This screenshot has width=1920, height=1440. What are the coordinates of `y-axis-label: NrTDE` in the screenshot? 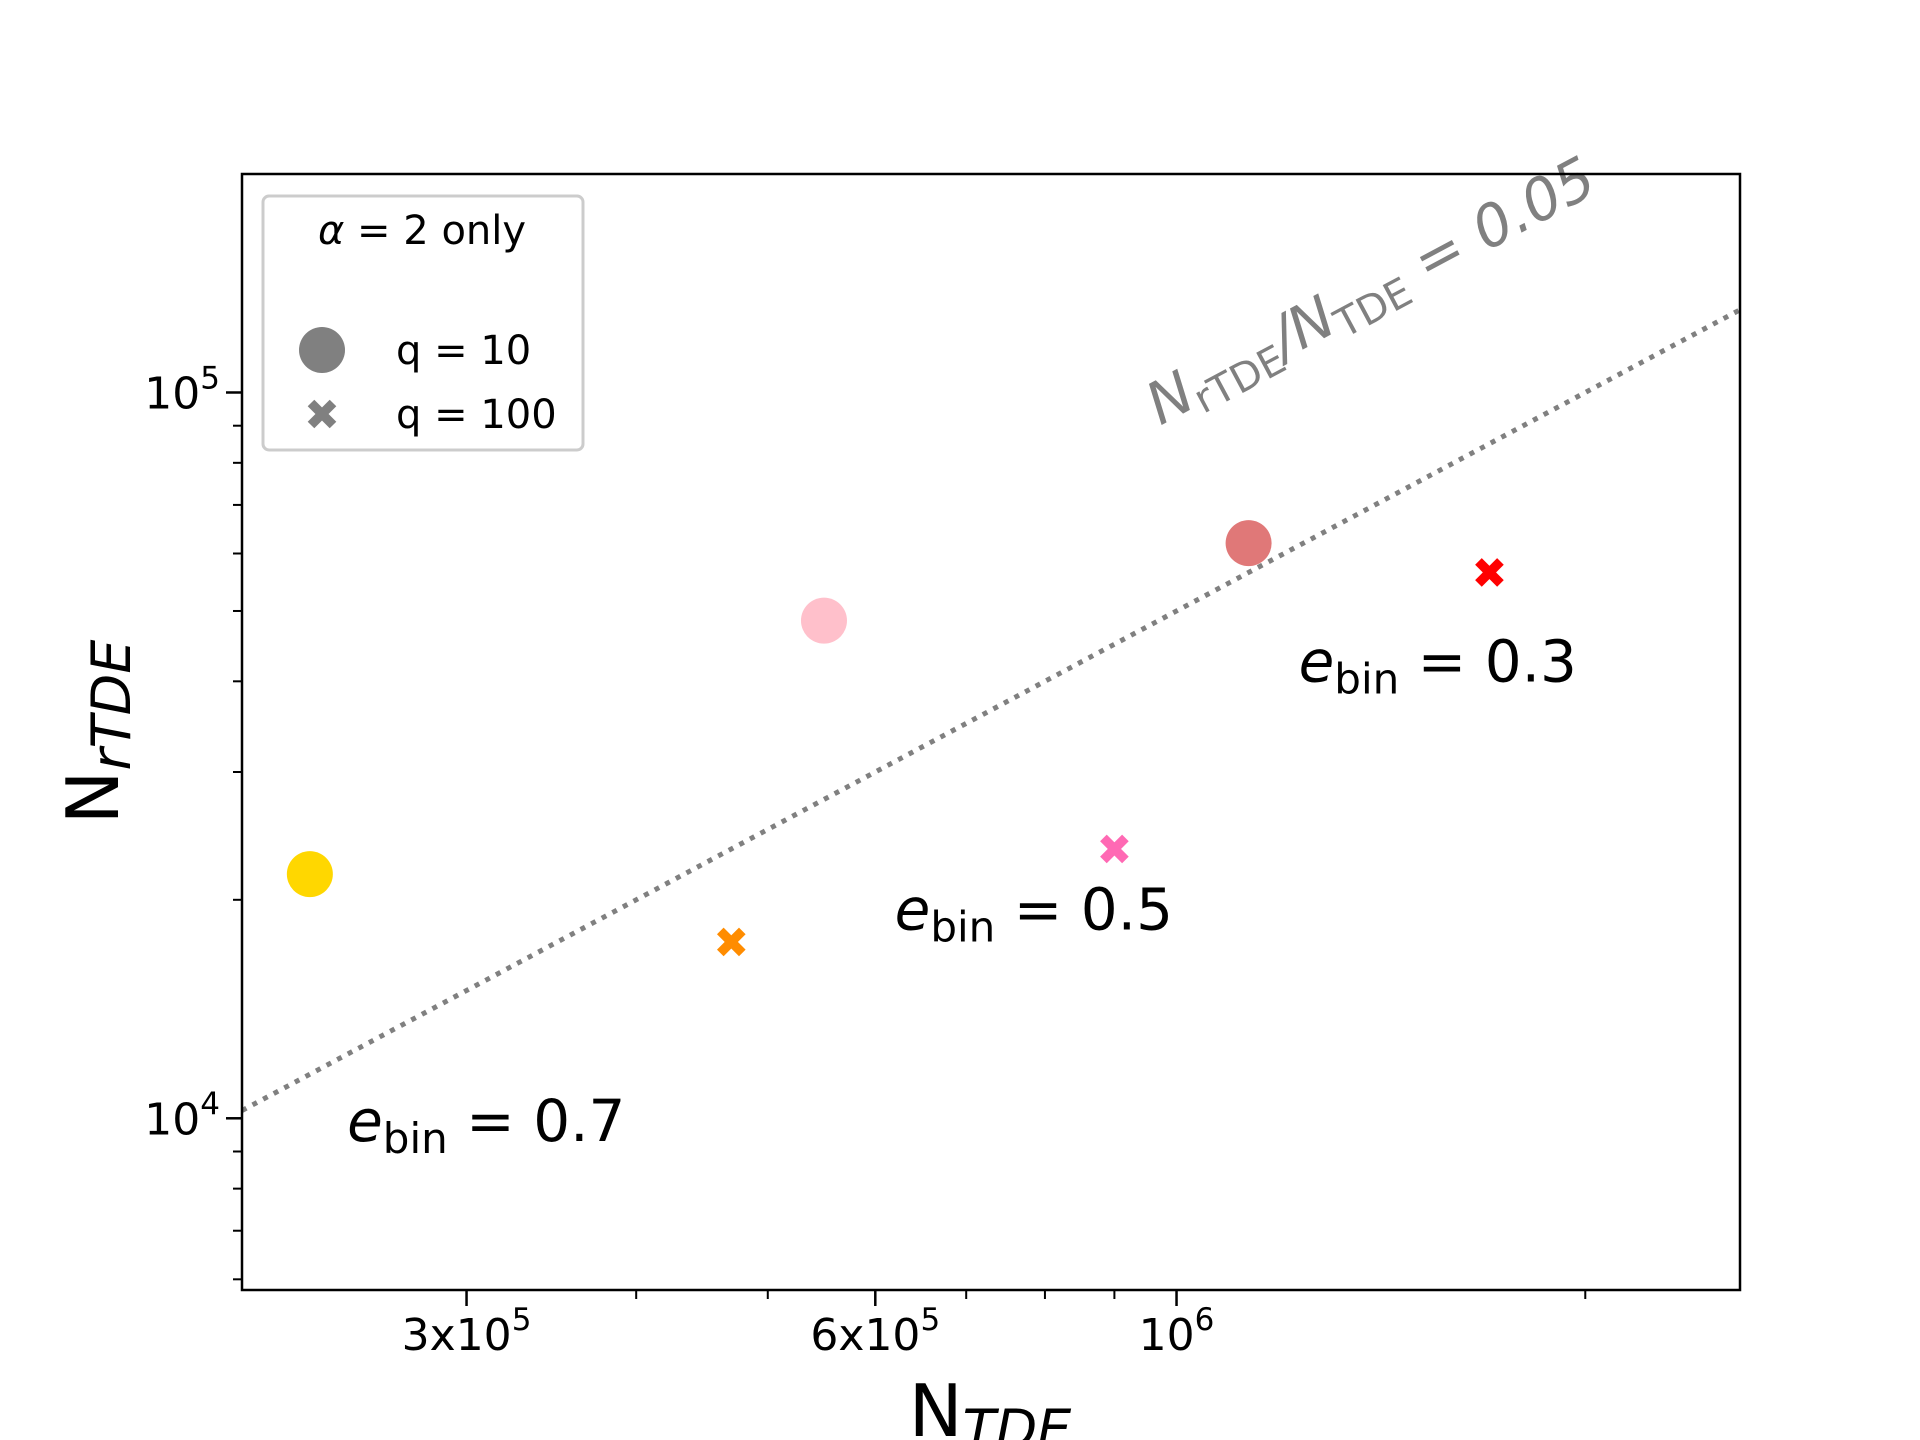 It's located at (97, 732).